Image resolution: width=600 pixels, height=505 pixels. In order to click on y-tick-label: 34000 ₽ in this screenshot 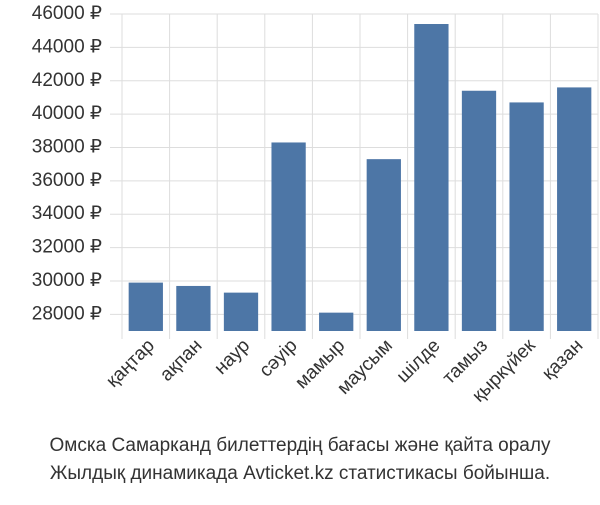, I will do `click(67, 213)`.